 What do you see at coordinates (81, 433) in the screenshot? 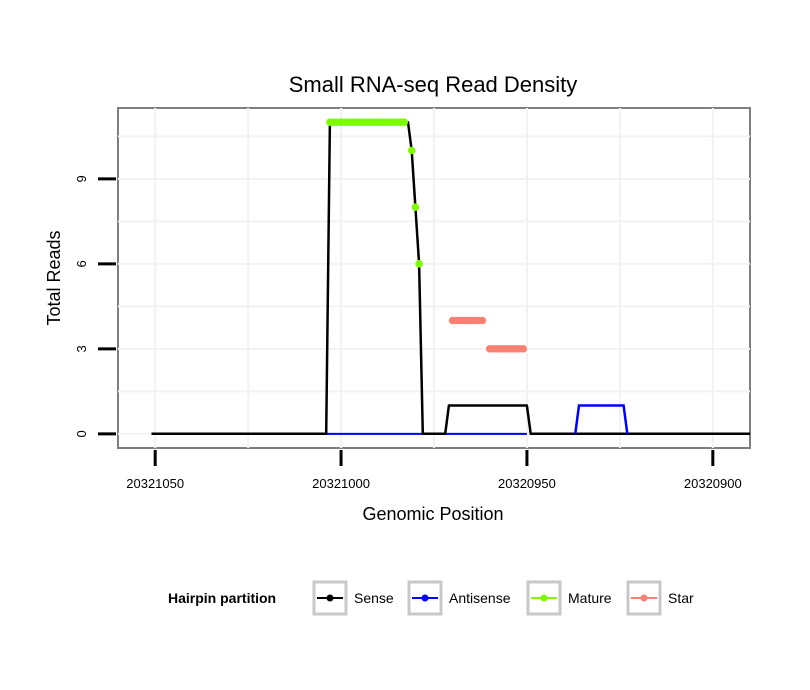
I see `y-tick-label: 0` at bounding box center [81, 433].